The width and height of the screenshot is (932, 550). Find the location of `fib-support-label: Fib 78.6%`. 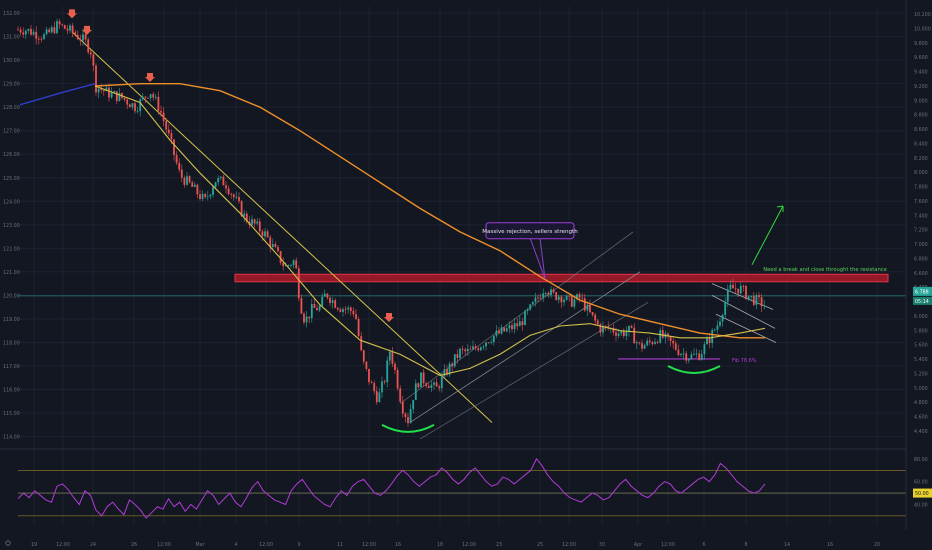

fib-support-label: Fib 78.6% is located at coordinates (744, 361).